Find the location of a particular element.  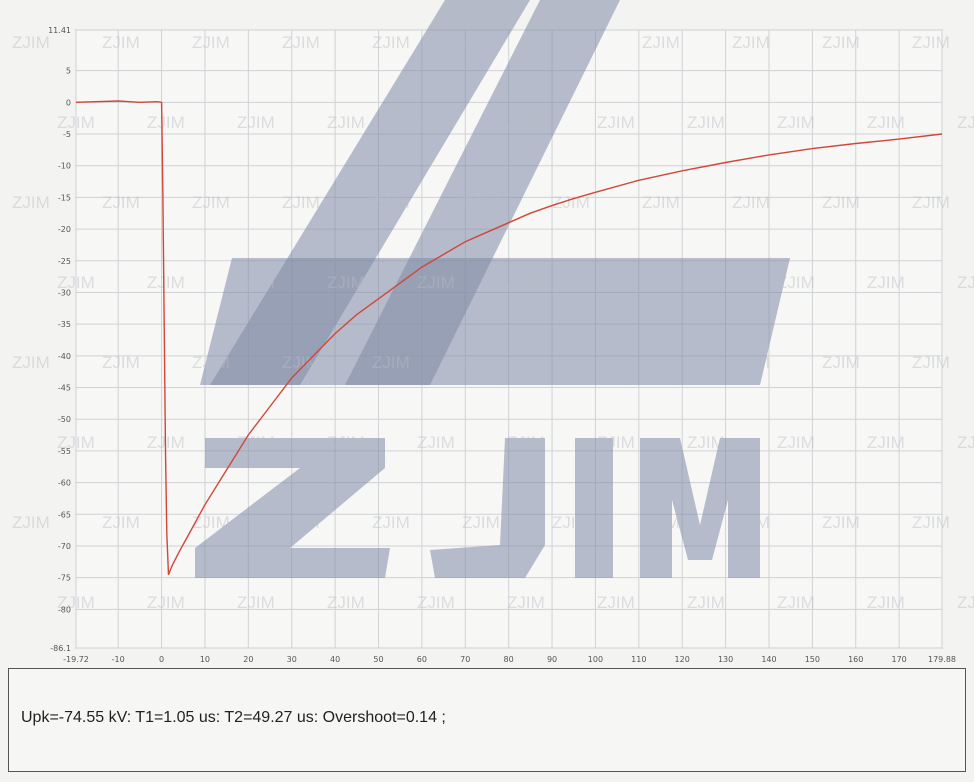

y-tick-label: 0 is located at coordinates (68, 102).